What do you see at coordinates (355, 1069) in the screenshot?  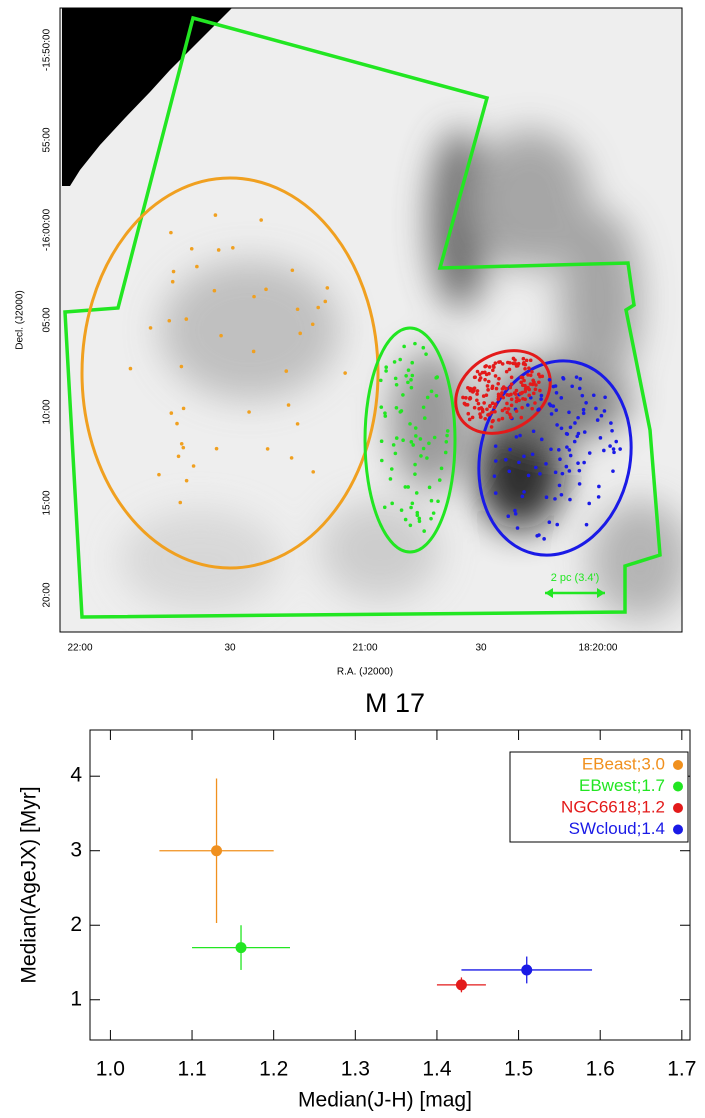 I see `x-tick-label: 1.3` at bounding box center [355, 1069].